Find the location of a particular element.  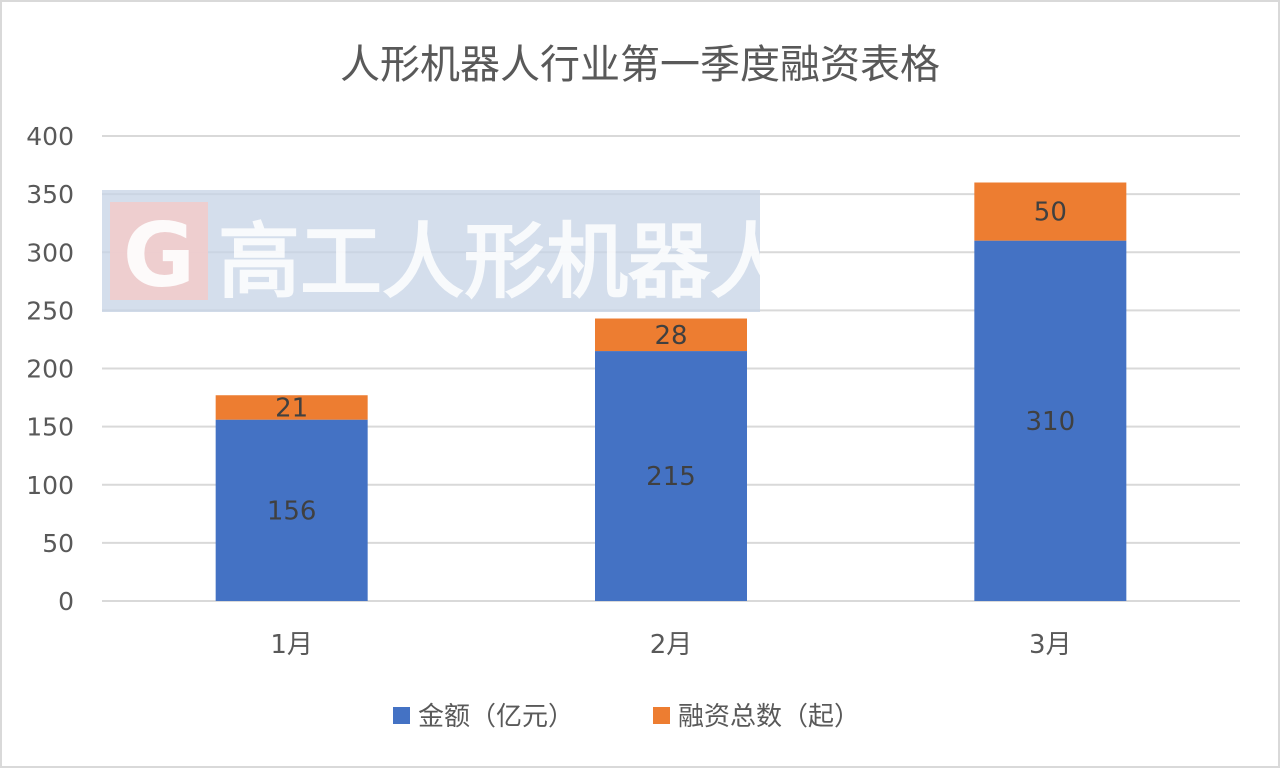

legend: 金额（亿元） 融资总数（起） is located at coordinates (626, 717).